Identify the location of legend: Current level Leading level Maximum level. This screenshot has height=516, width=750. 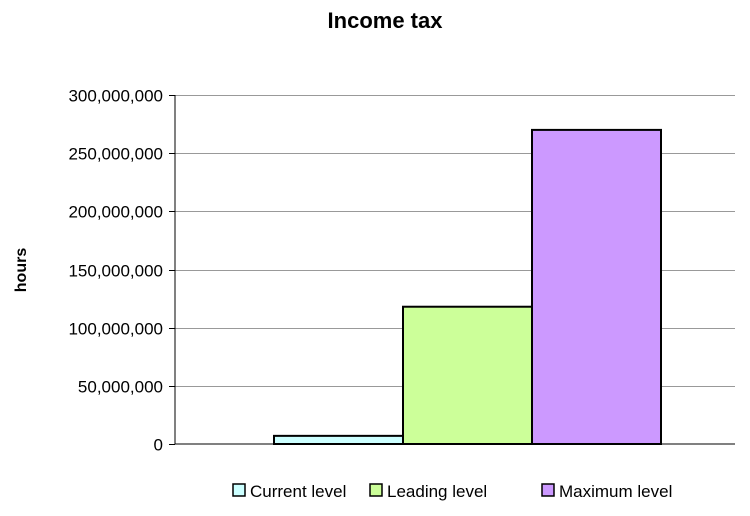
(452, 491).